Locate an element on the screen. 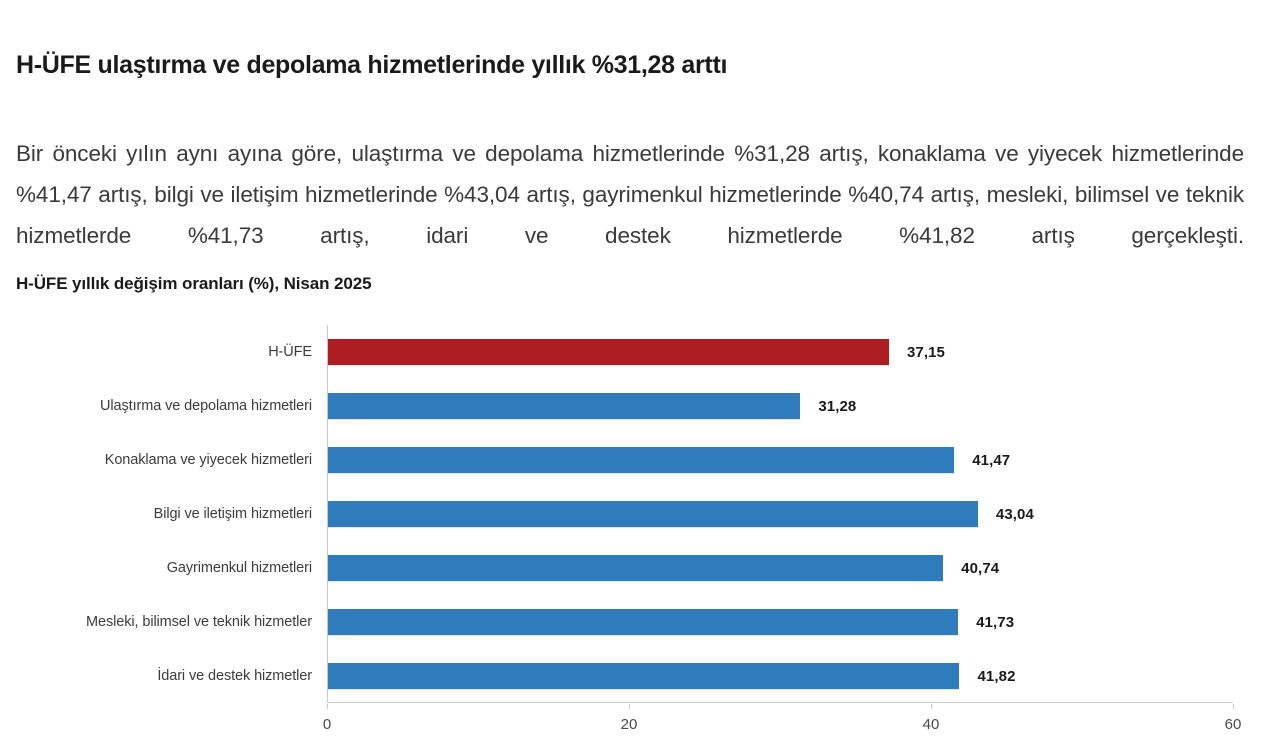 This screenshot has width=1280, height=754. bar-value-label: 31,28 is located at coordinates (837, 406).